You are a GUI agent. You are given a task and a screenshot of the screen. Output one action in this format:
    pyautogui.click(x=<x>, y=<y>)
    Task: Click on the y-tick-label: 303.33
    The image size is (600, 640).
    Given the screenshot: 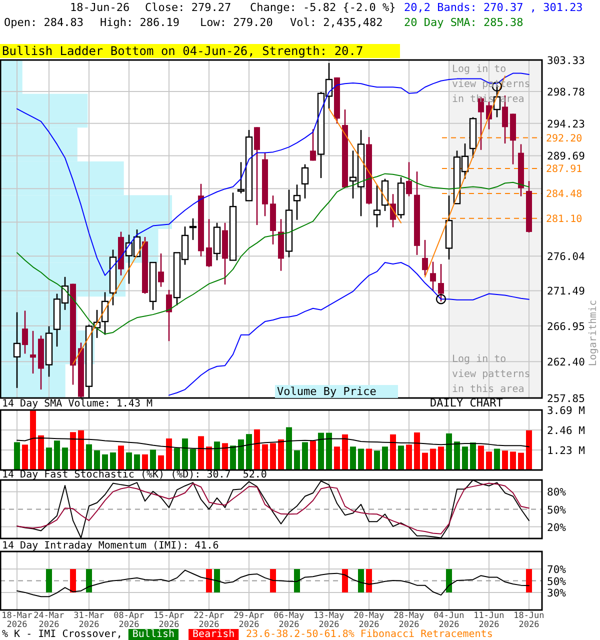 What is the action you would take?
    pyautogui.click(x=566, y=61)
    